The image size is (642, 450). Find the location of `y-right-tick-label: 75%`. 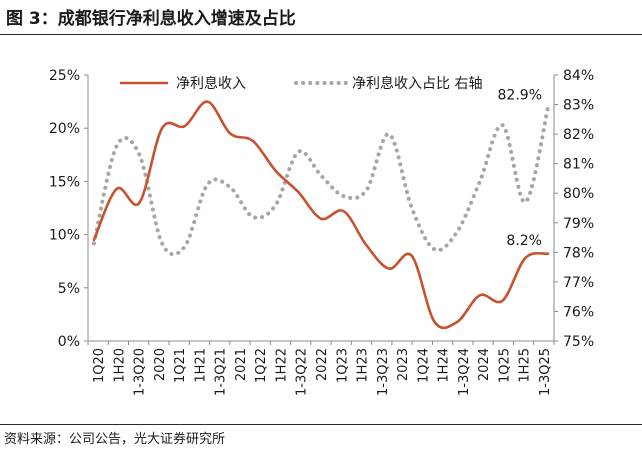

y-right-tick-label: 75% is located at coordinates (578, 342).